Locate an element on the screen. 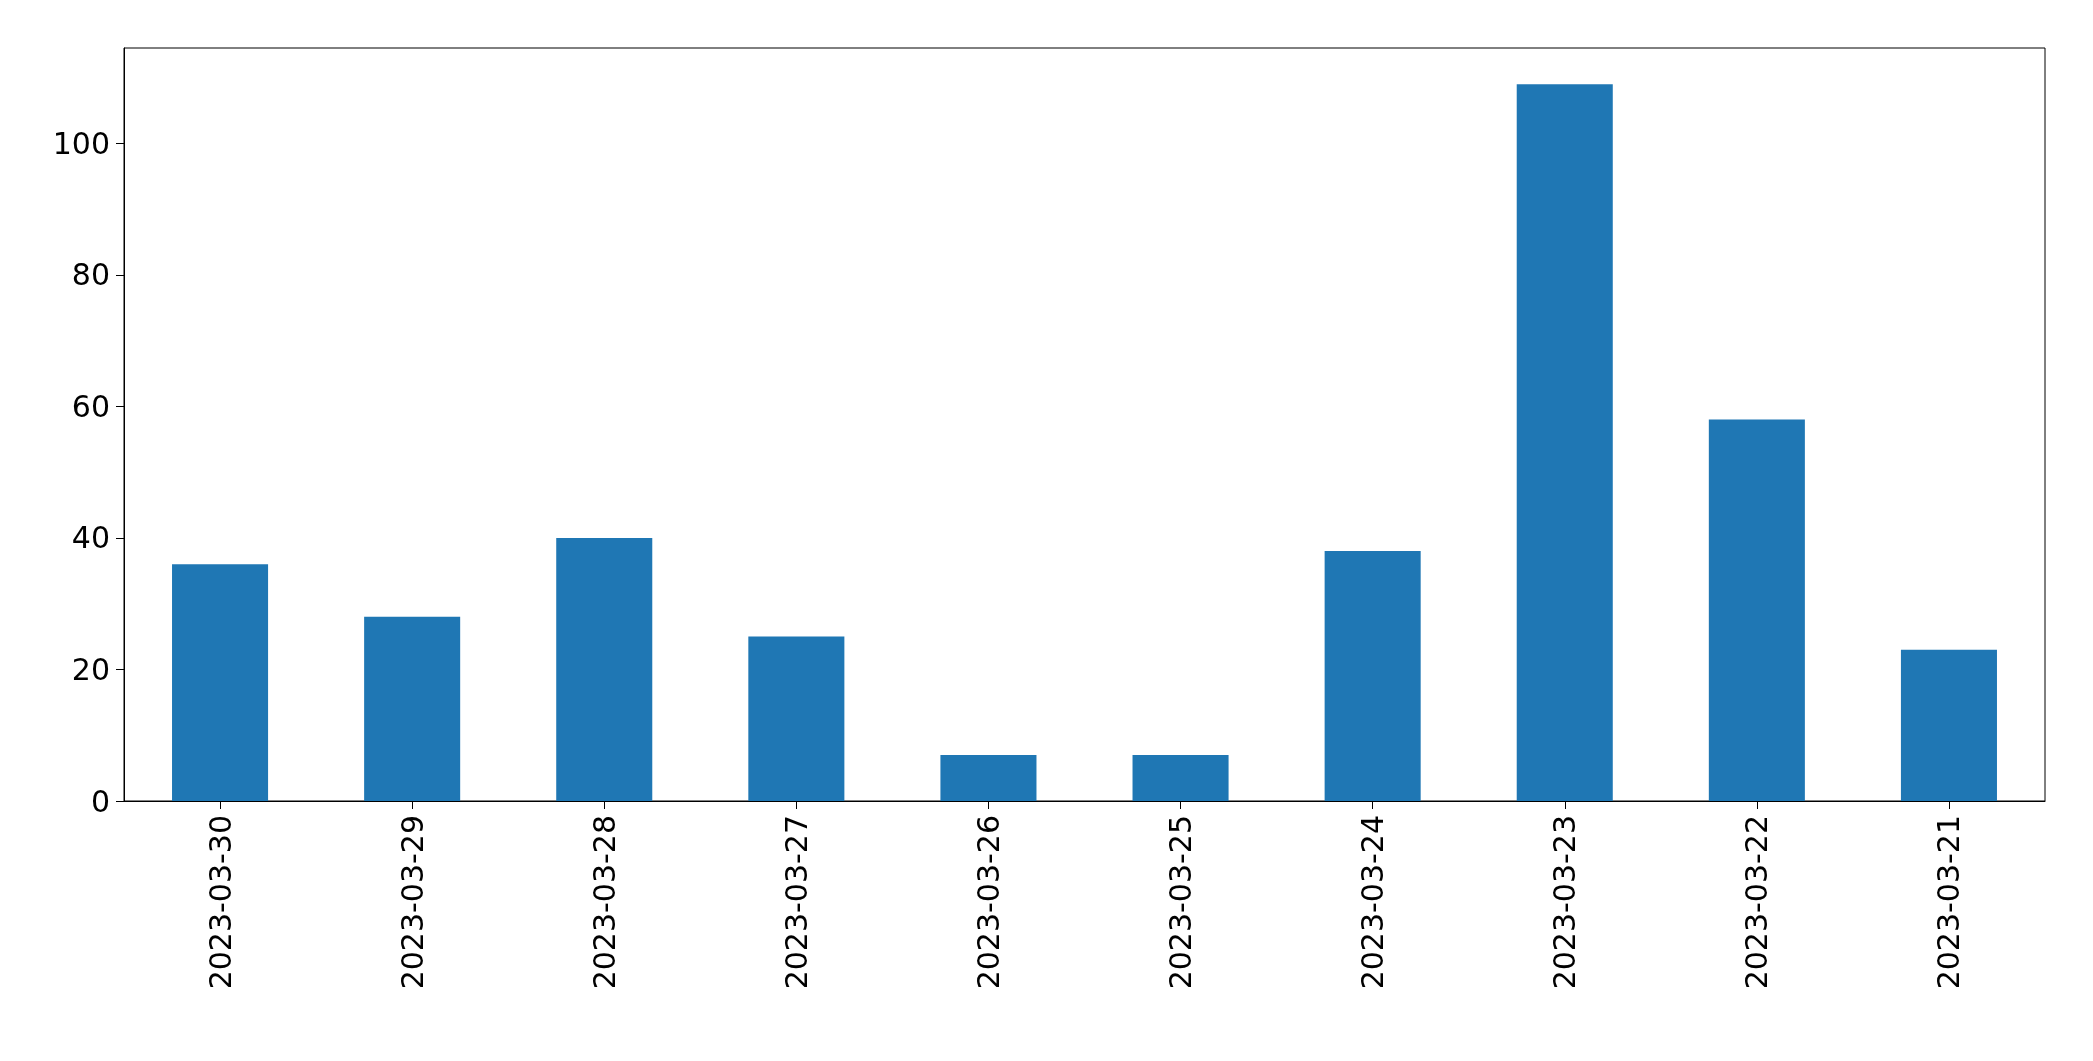 The width and height of the screenshot is (2093, 1061). x-tick-label: 2023-03-30 is located at coordinates (220, 902).